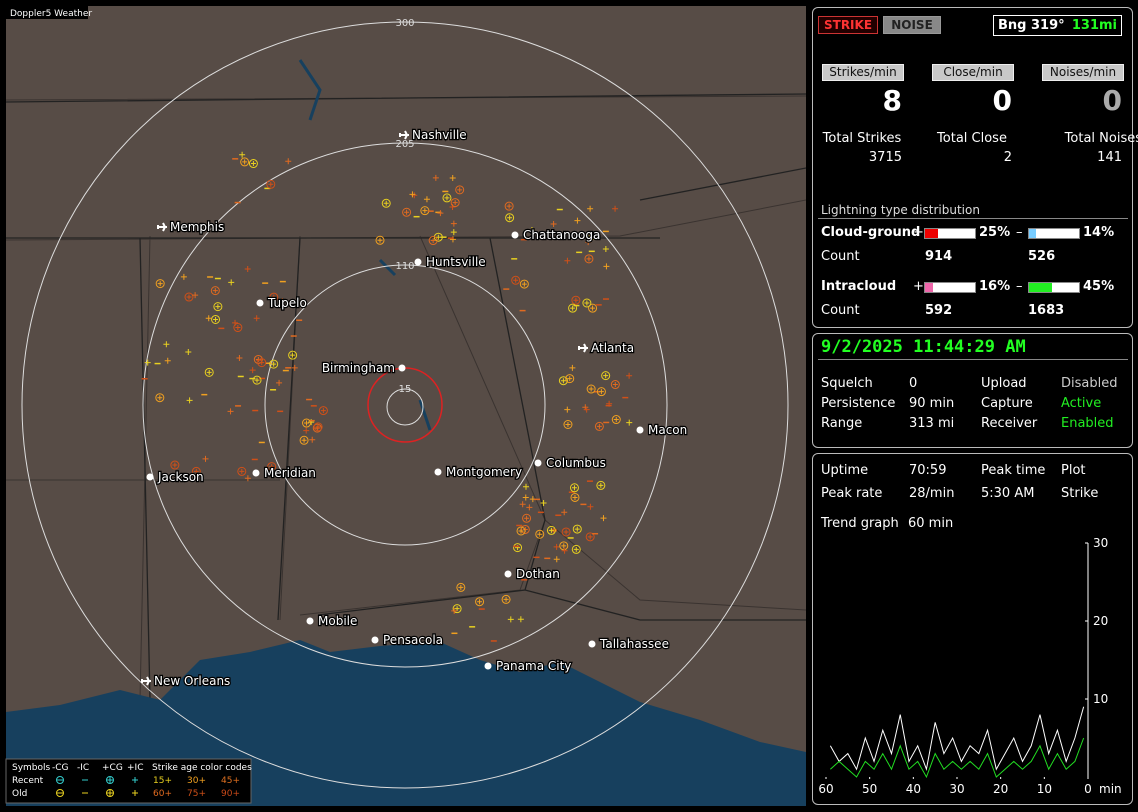 The image size is (1138, 812). Describe the element at coordinates (1083, 72) in the screenshot. I see `rate-label: Noises/min` at that location.